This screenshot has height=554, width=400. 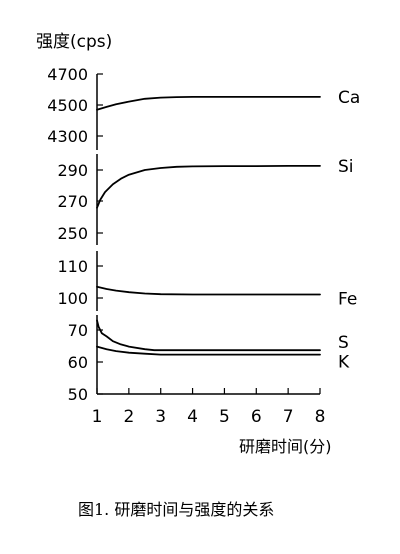 I want to click on figure-caption: 图1. 研磨时间与强度的关系, so click(x=176, y=509).